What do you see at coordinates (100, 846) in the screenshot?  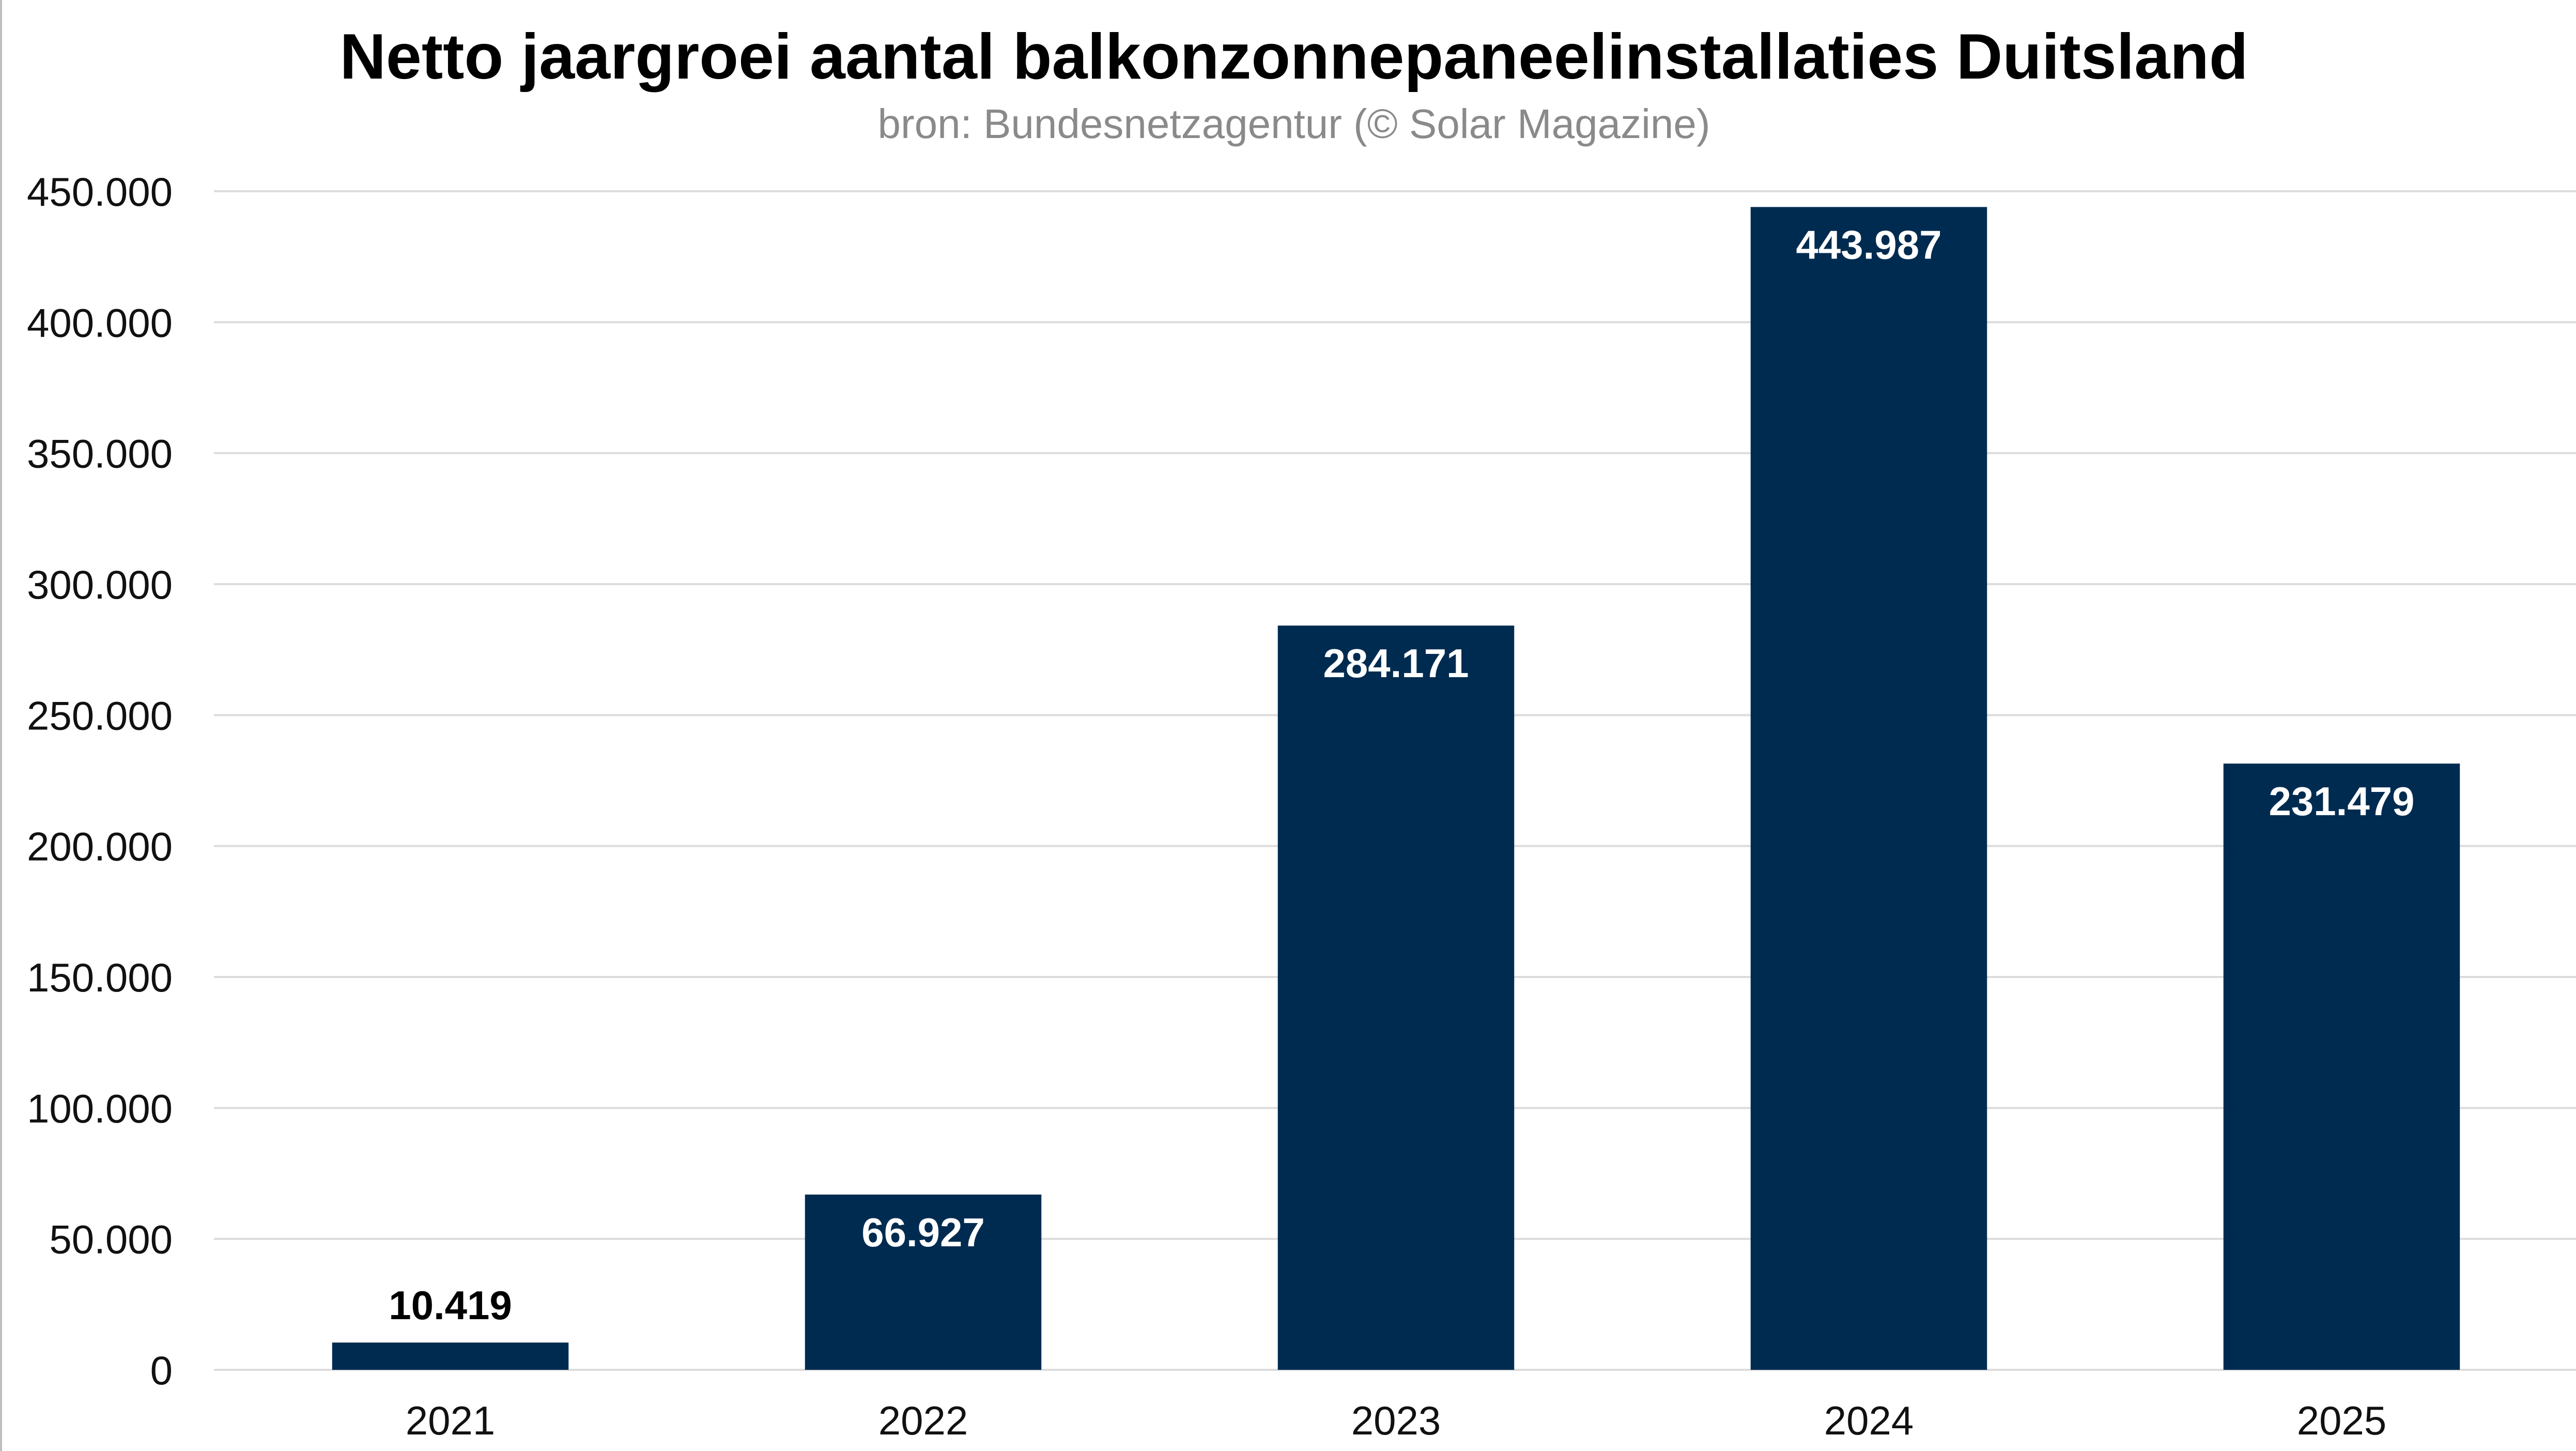 I see `y-tick-label: 200.000` at bounding box center [100, 846].